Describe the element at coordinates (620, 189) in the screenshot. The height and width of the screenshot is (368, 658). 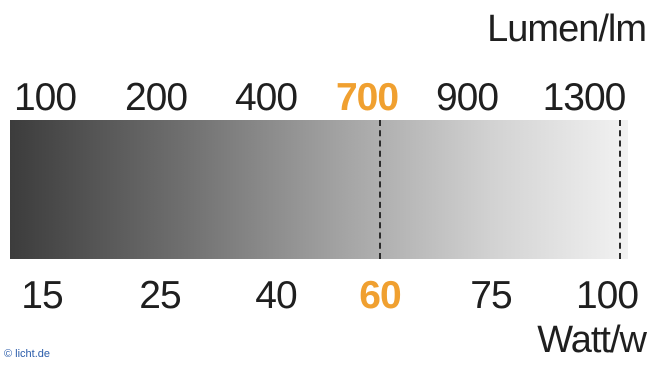
I see `divider-1300-lm` at that location.